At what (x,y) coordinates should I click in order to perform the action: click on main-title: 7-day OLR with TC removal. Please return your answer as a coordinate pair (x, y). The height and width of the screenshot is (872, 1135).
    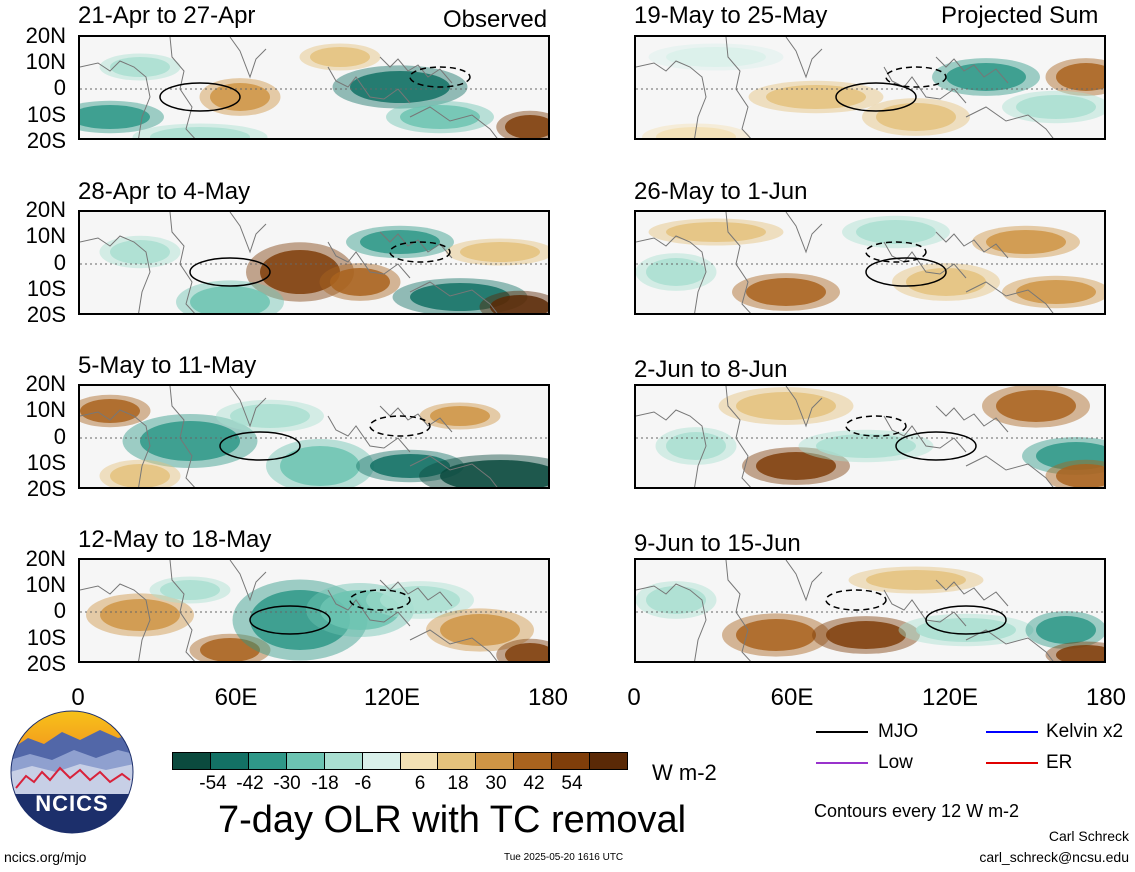
    Looking at the image, I should click on (452, 820).